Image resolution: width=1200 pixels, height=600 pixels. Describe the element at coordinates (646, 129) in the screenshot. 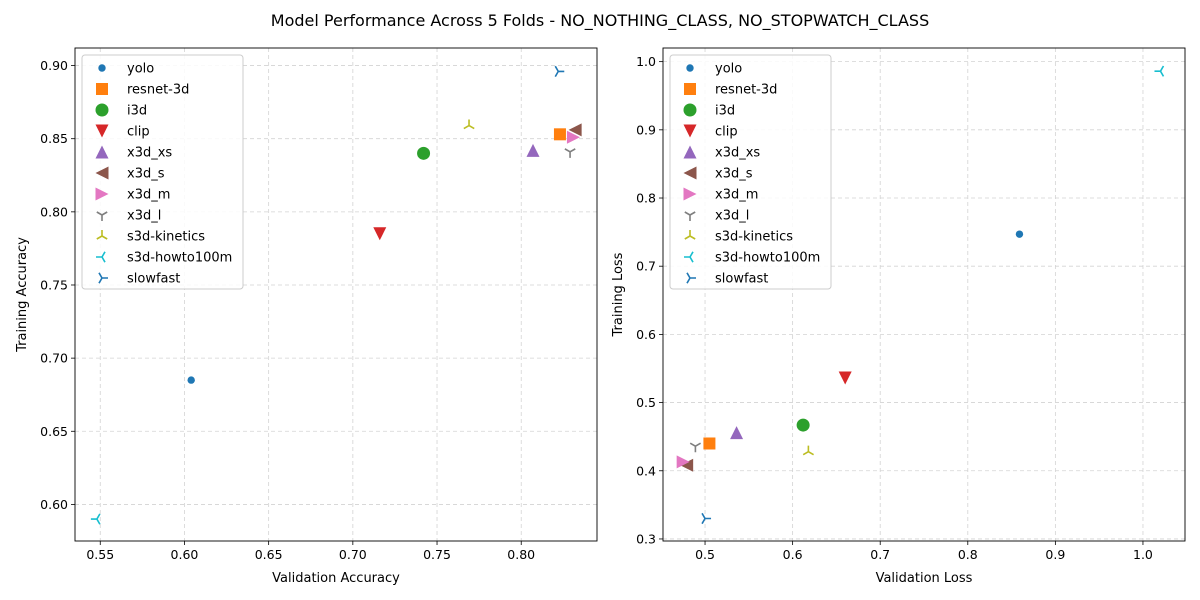

I see `y-tick-label: 0.9` at that location.